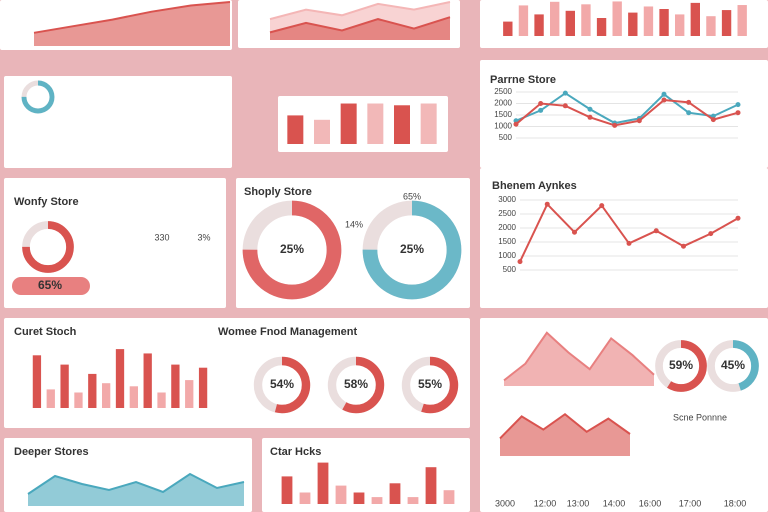 Image resolution: width=768 pixels, height=512 pixels. What do you see at coordinates (735, 503) in the screenshot?
I see `label: 18:00` at bounding box center [735, 503].